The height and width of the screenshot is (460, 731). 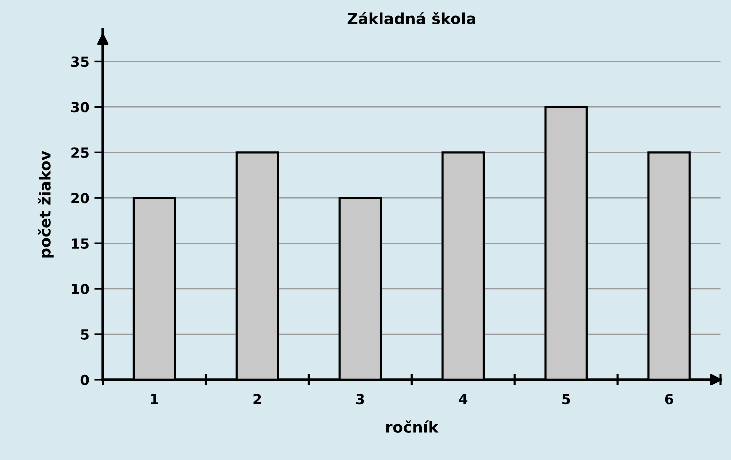 I want to click on x-tick-label: 1, so click(x=154, y=399).